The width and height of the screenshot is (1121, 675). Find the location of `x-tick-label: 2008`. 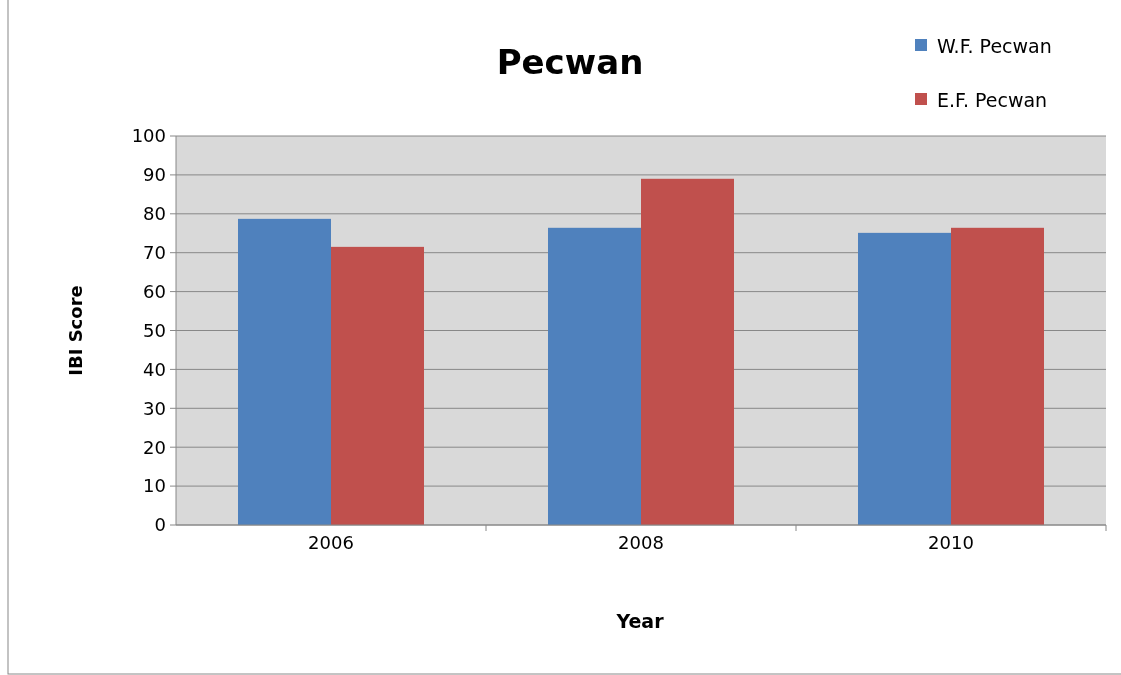

x-tick-label: 2008 is located at coordinates (641, 542).